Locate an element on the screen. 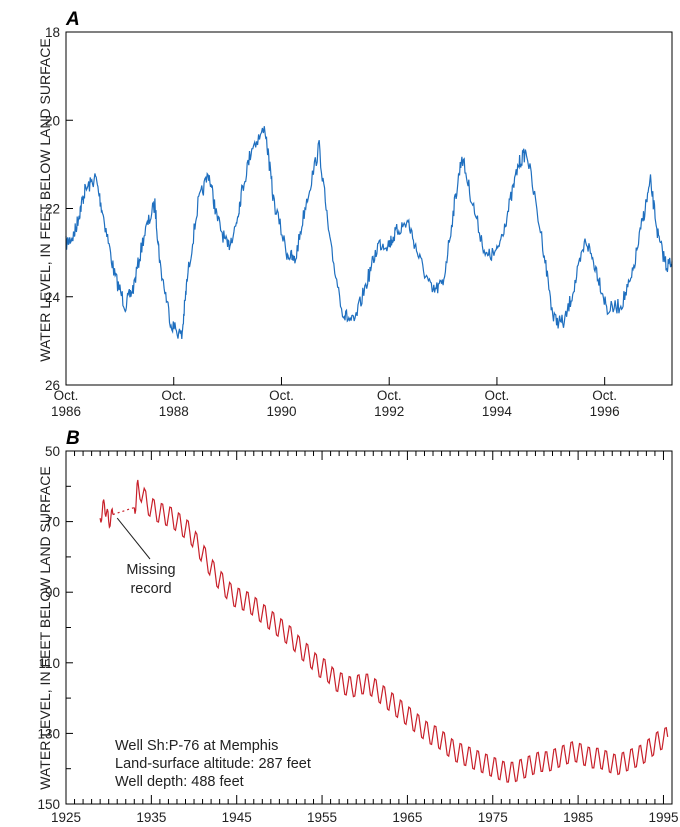 The height and width of the screenshot is (827, 680). y-tick-label-b-130: 130 is located at coordinates (48, 733).